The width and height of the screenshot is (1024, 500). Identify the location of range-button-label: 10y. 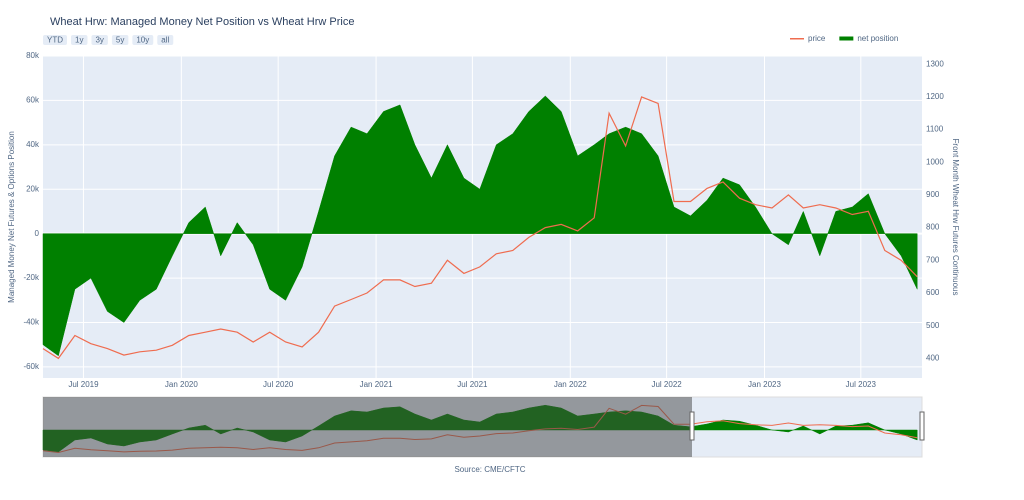
(142, 40).